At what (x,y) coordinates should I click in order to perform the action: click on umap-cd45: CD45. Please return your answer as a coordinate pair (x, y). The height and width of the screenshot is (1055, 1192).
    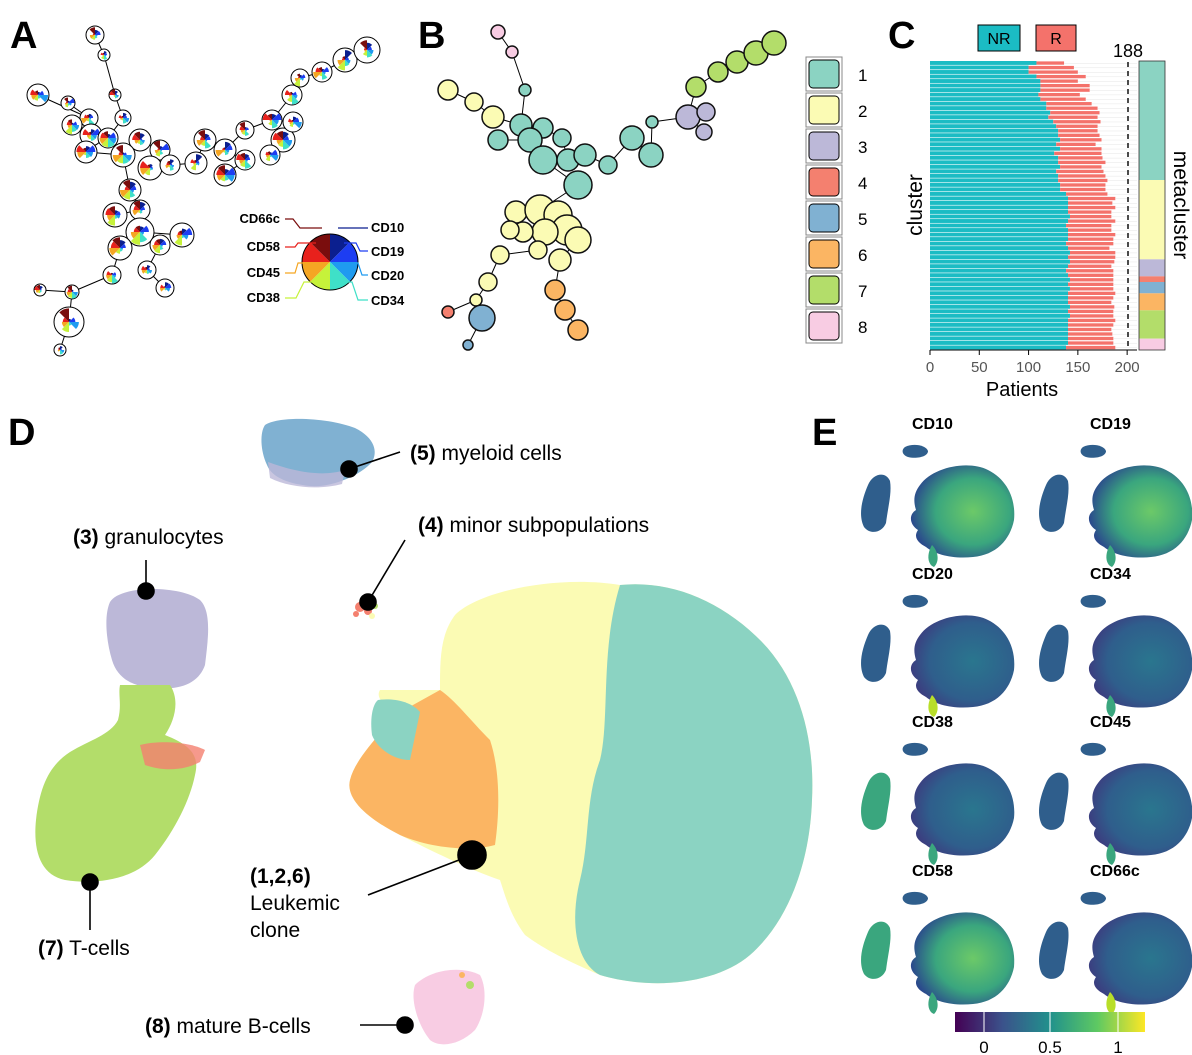
    Looking at the image, I should click on (1115, 789).